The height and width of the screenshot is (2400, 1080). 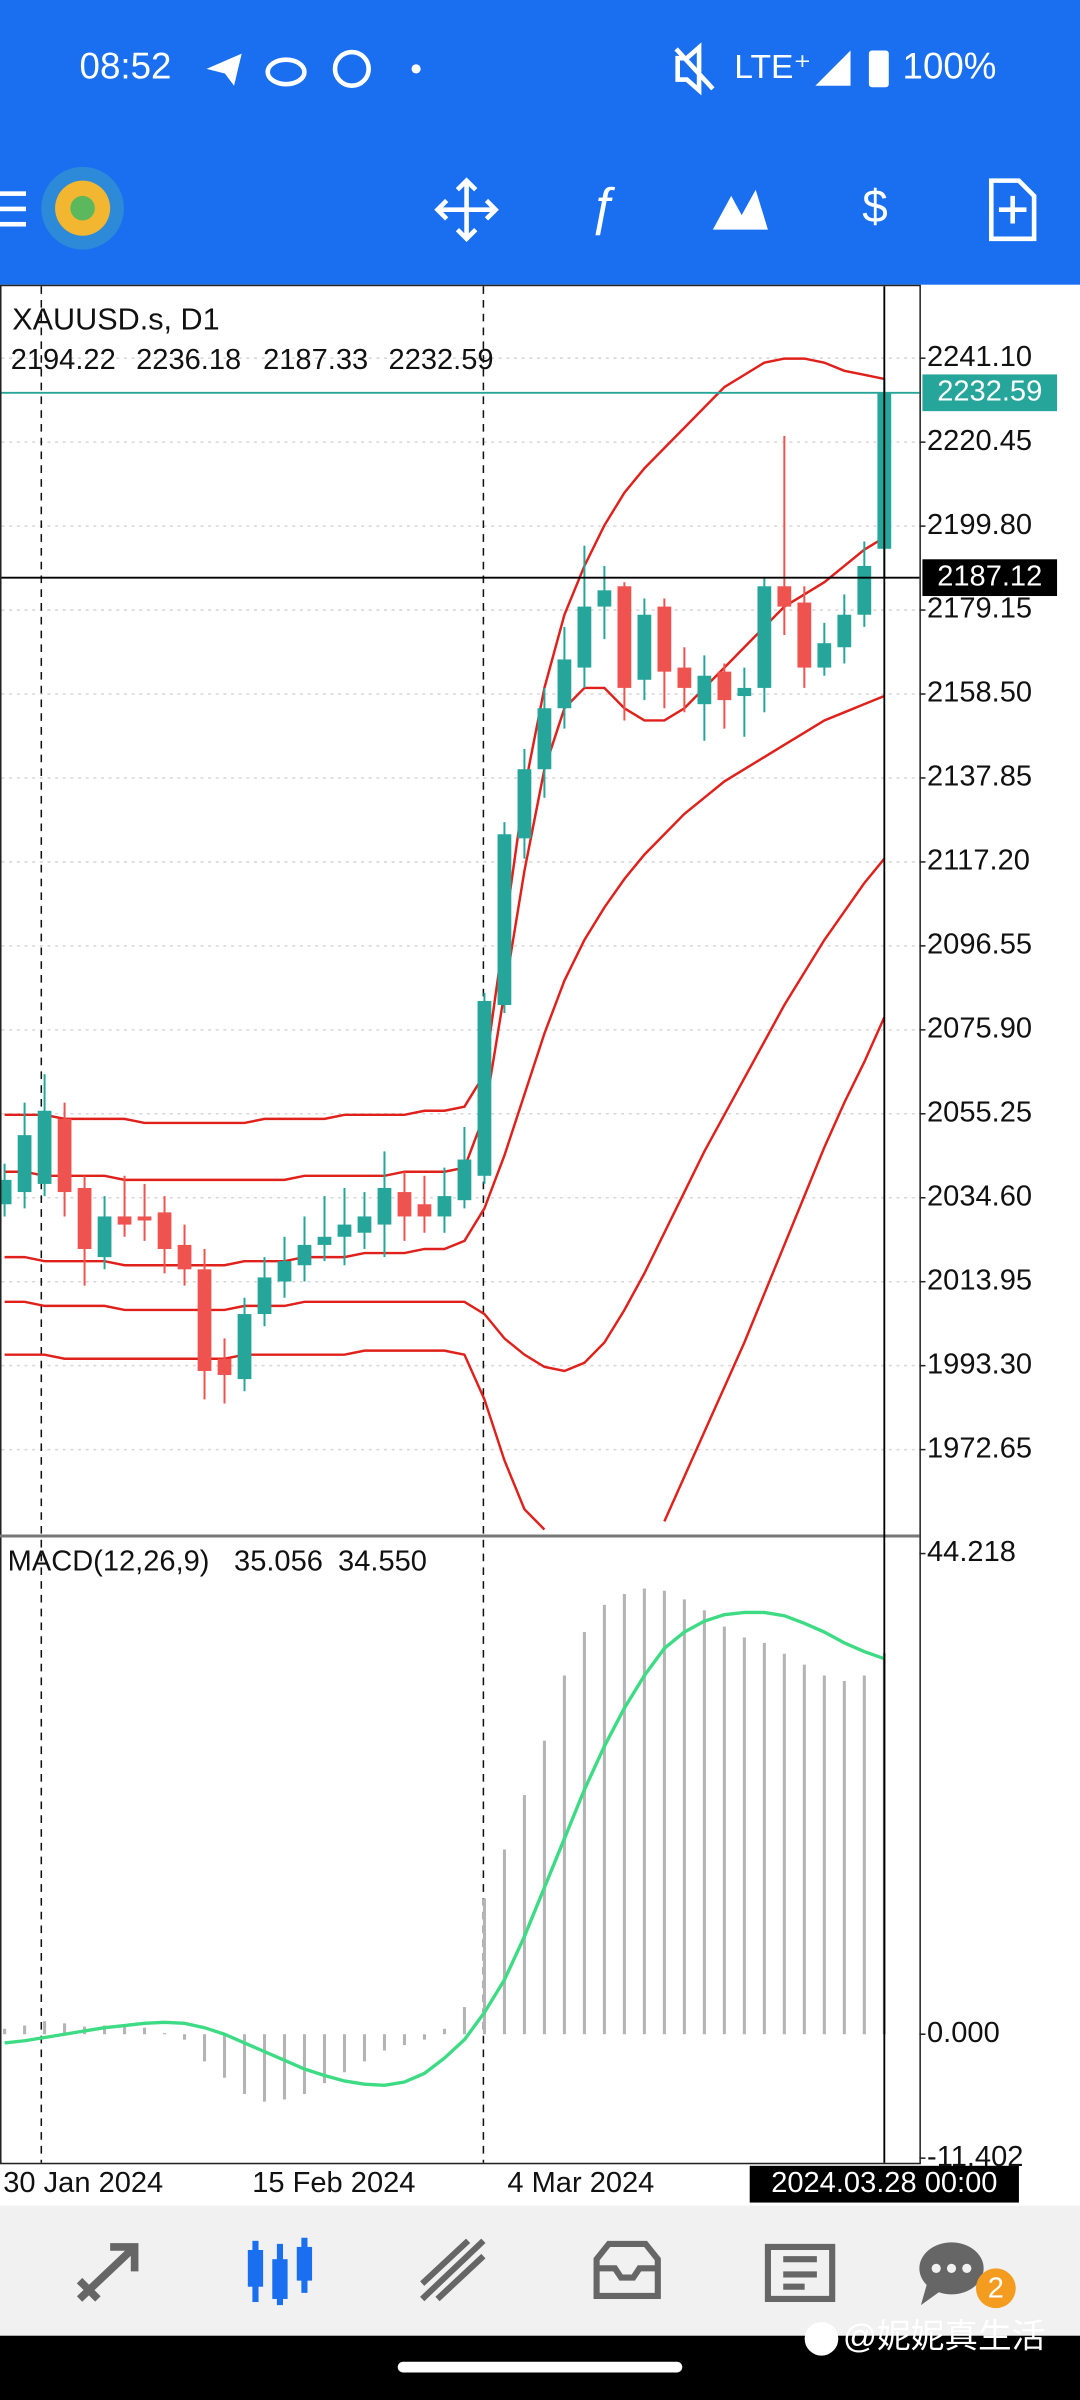 What do you see at coordinates (540, 2367) in the screenshot?
I see `home-indicator` at bounding box center [540, 2367].